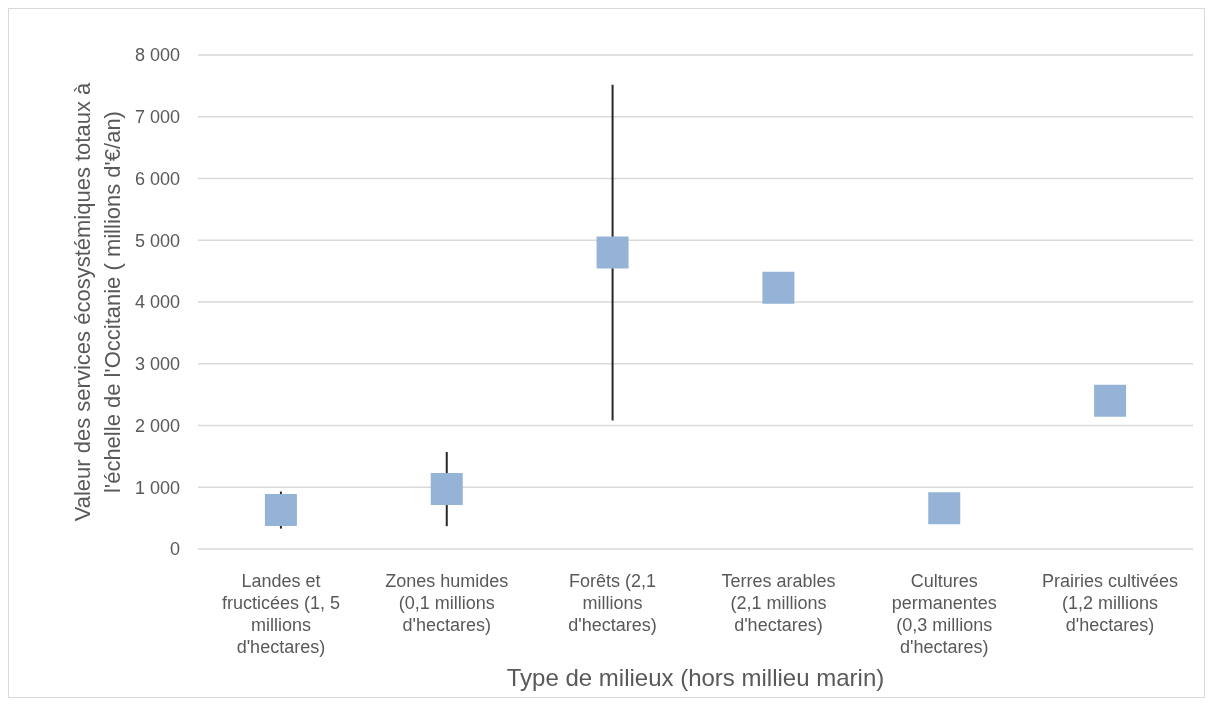 This screenshot has width=1213, height=706. What do you see at coordinates (778, 603) in the screenshot?
I see `x-tick-label: Terres arables (2,1 millions d'hectares)` at bounding box center [778, 603].